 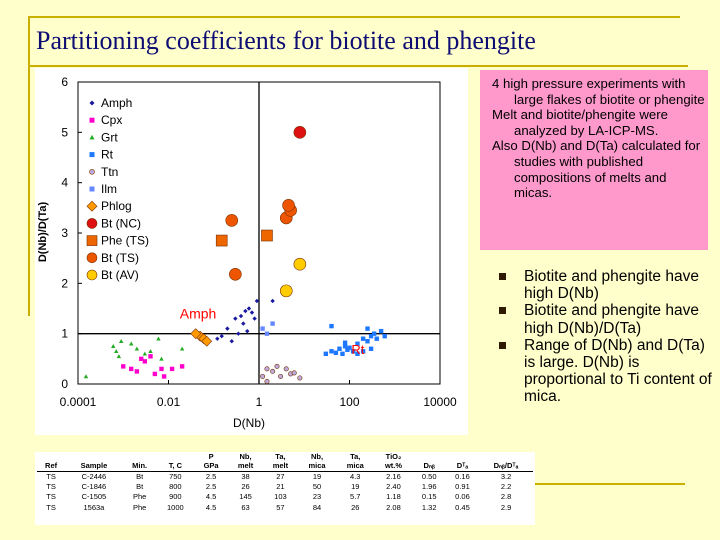 What do you see at coordinates (51, 462) in the screenshot?
I see `table-header: Ref` at bounding box center [51, 462].